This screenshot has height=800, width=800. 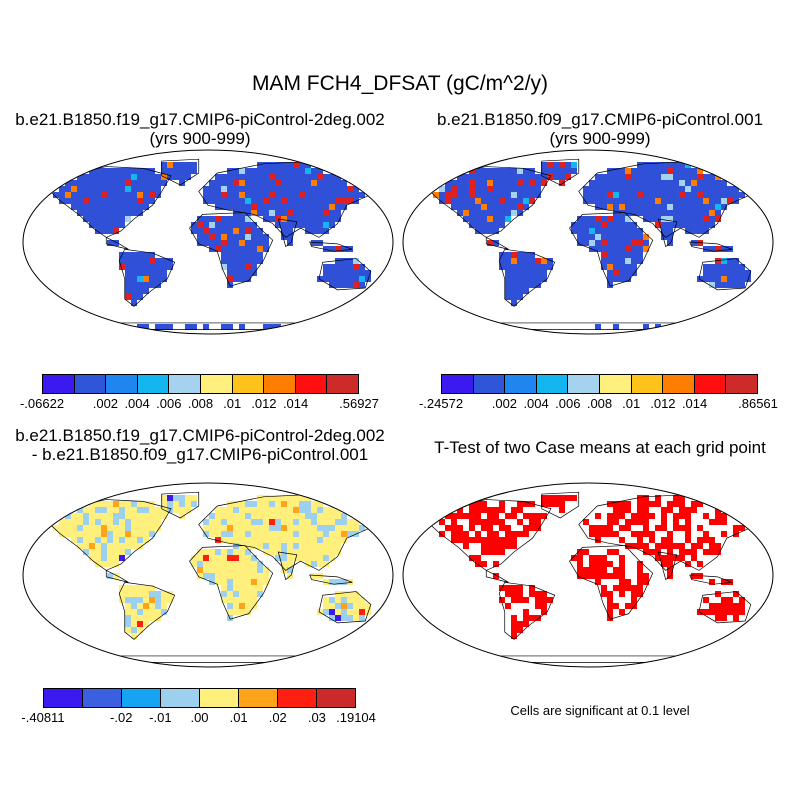 I want to click on colorbar-tick-label: .86561, so click(x=758, y=403).